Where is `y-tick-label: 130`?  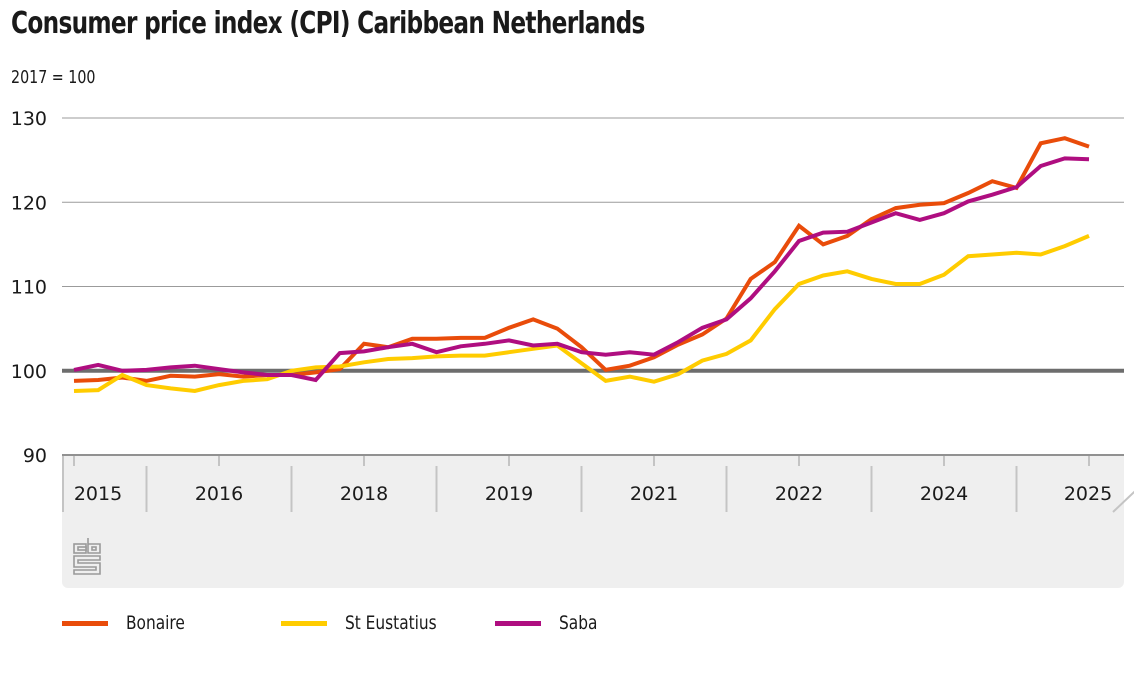 y-tick-label: 130 is located at coordinates (29, 119).